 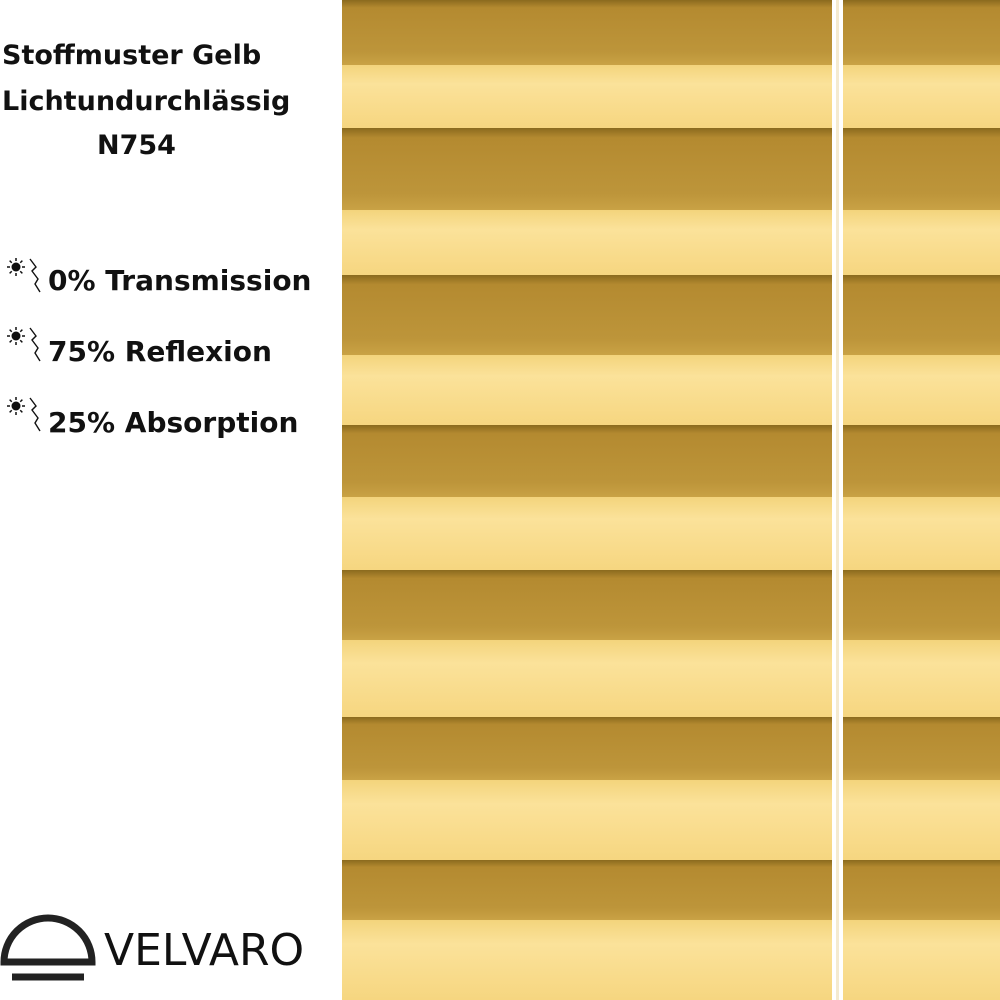 I want to click on brand-name: VELVARO, so click(x=204, y=950).